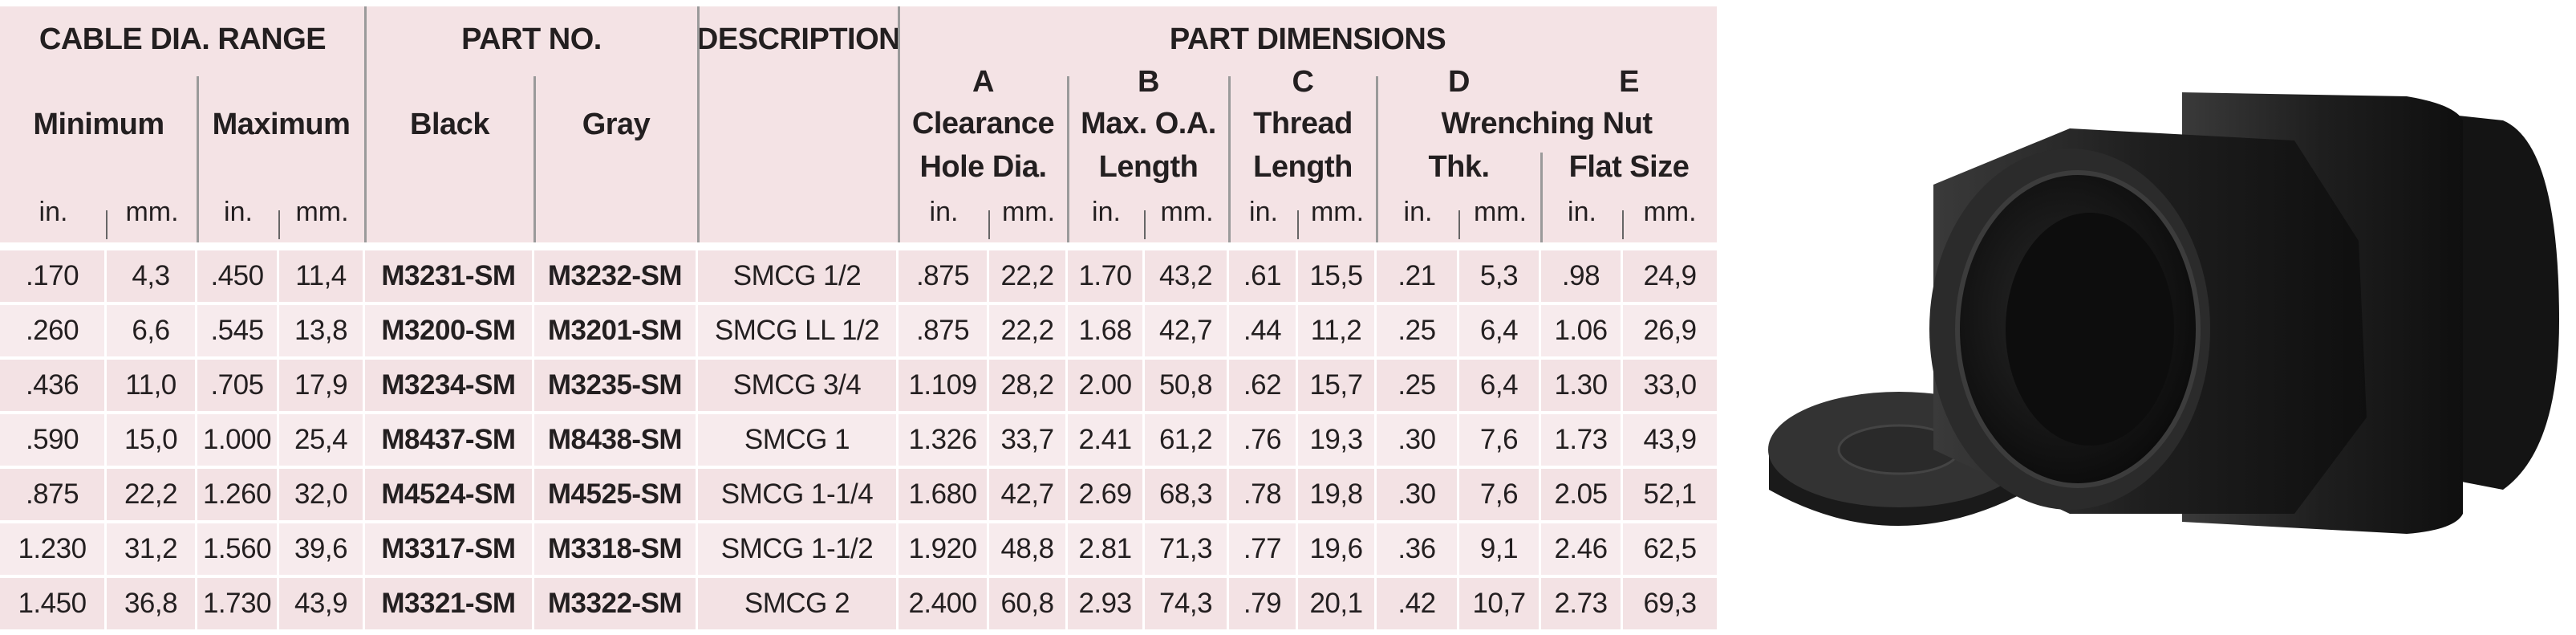  I want to click on table-cell: .705, so click(238, 386).